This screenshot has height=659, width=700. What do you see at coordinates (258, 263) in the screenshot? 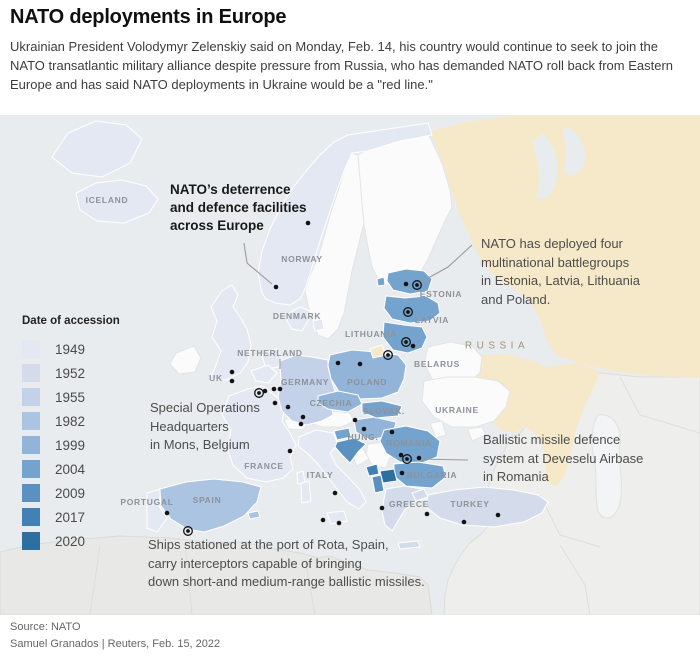
I see `leader-deterrence` at bounding box center [258, 263].